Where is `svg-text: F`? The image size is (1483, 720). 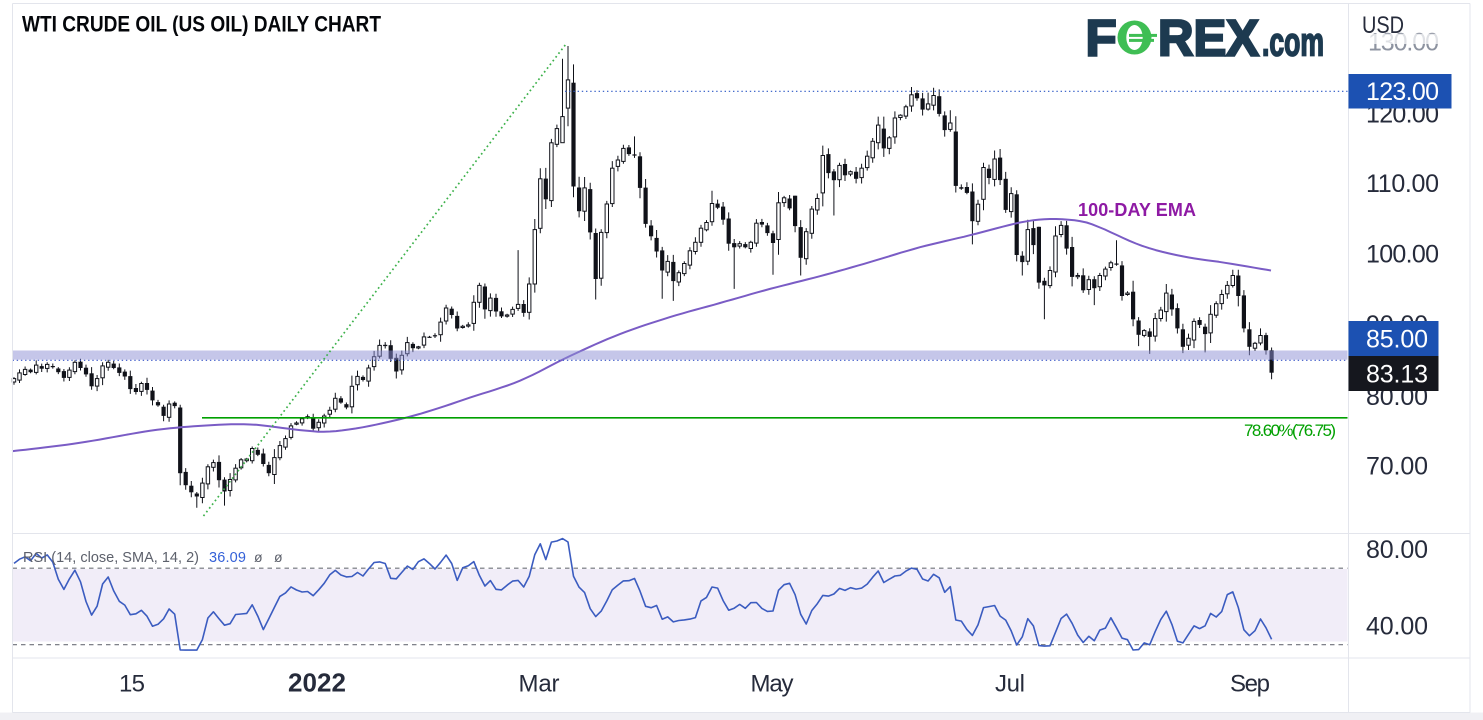
svg-text: F is located at coordinates (1101, 38).